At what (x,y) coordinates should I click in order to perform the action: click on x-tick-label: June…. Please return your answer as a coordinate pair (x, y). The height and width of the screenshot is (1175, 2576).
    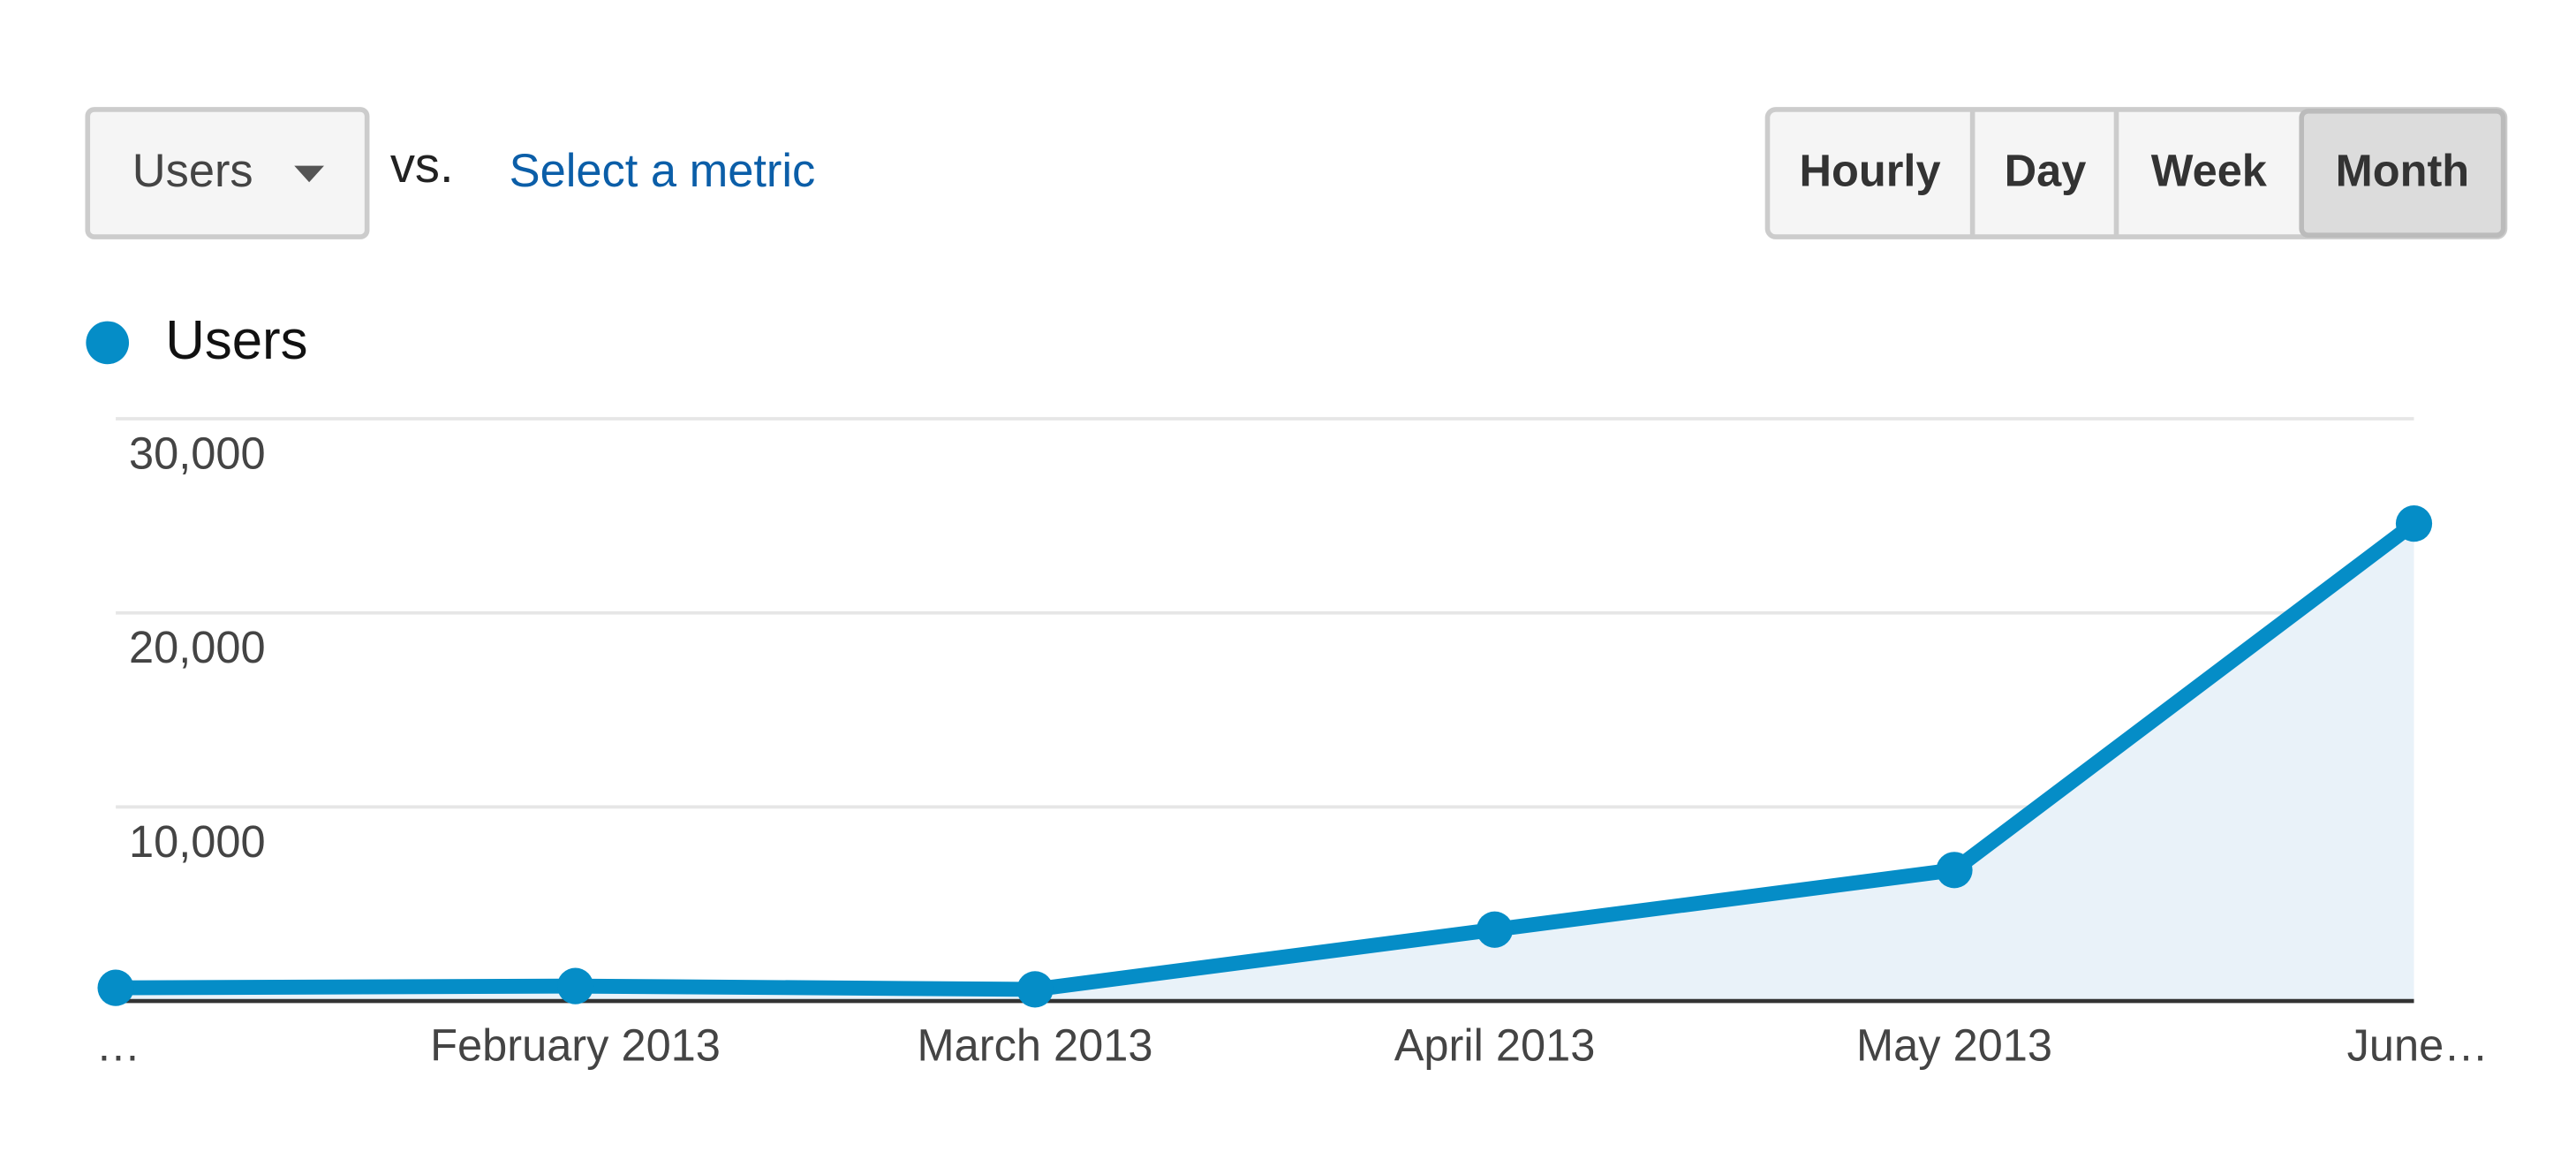
    Looking at the image, I should click on (2418, 1045).